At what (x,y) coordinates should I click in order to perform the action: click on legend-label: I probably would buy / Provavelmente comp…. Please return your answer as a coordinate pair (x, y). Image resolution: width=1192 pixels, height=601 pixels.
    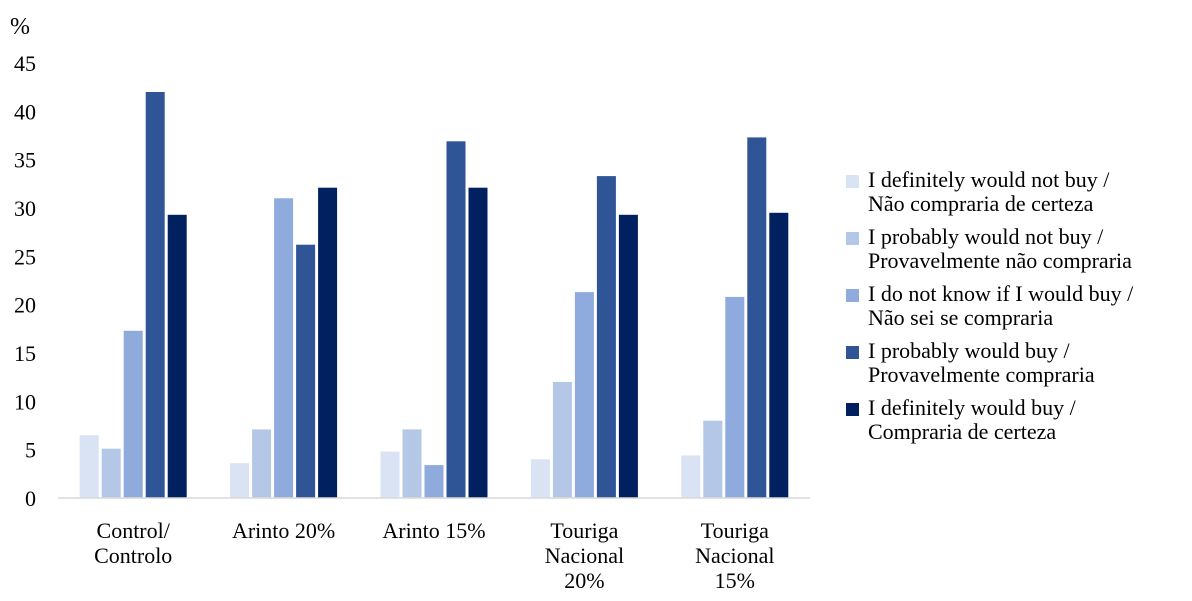
    Looking at the image, I should click on (981, 363).